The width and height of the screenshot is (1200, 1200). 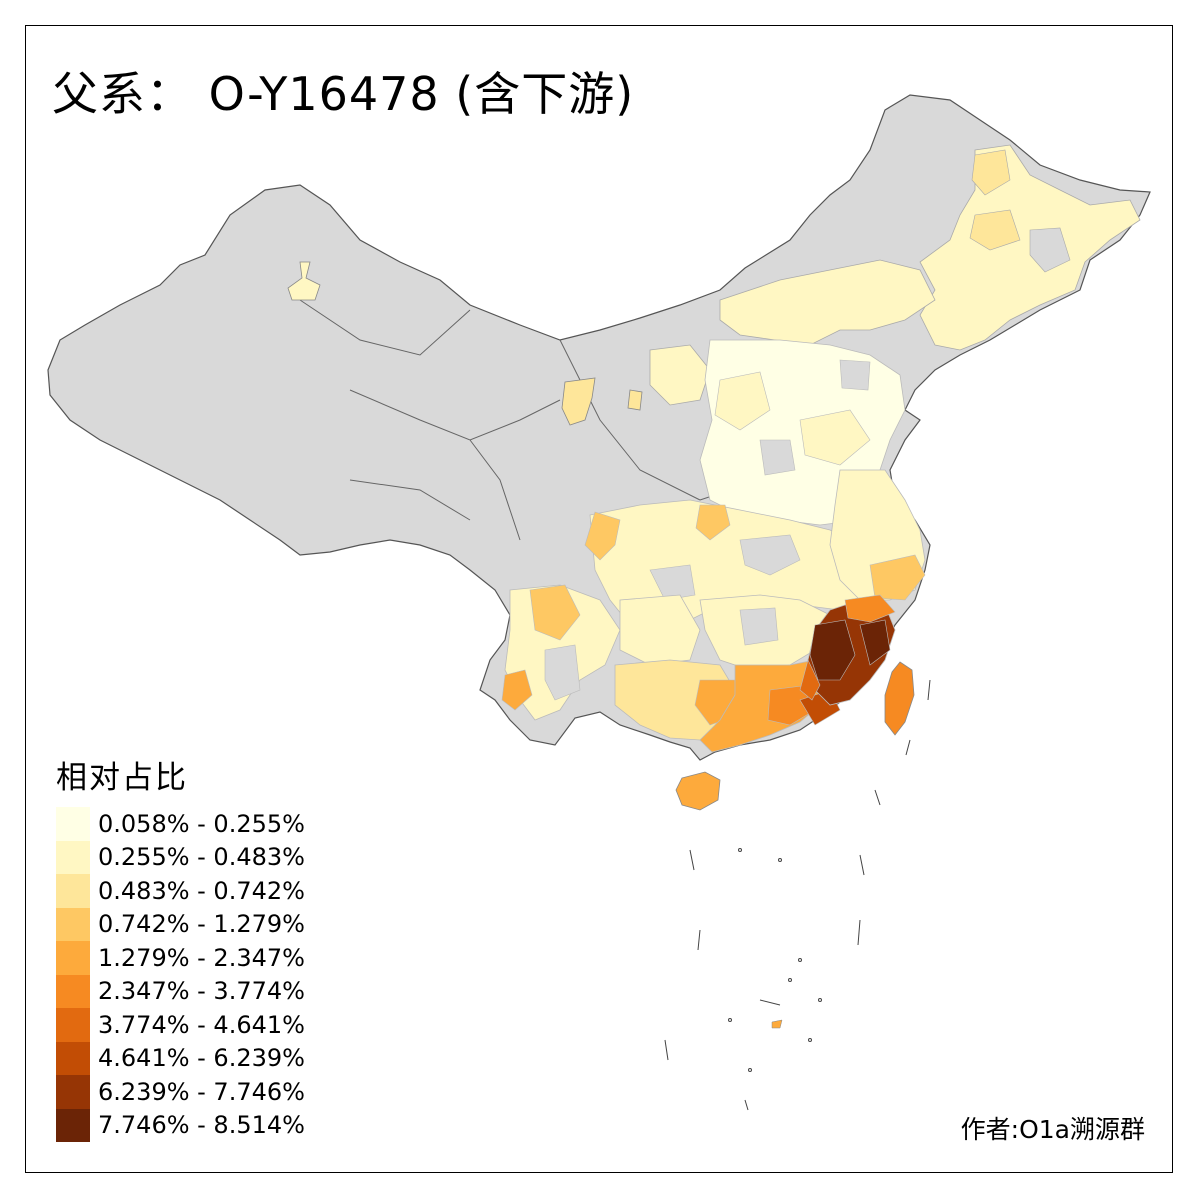 What do you see at coordinates (562, 672) in the screenshot?
I see `region-yunnan-grey` at bounding box center [562, 672].